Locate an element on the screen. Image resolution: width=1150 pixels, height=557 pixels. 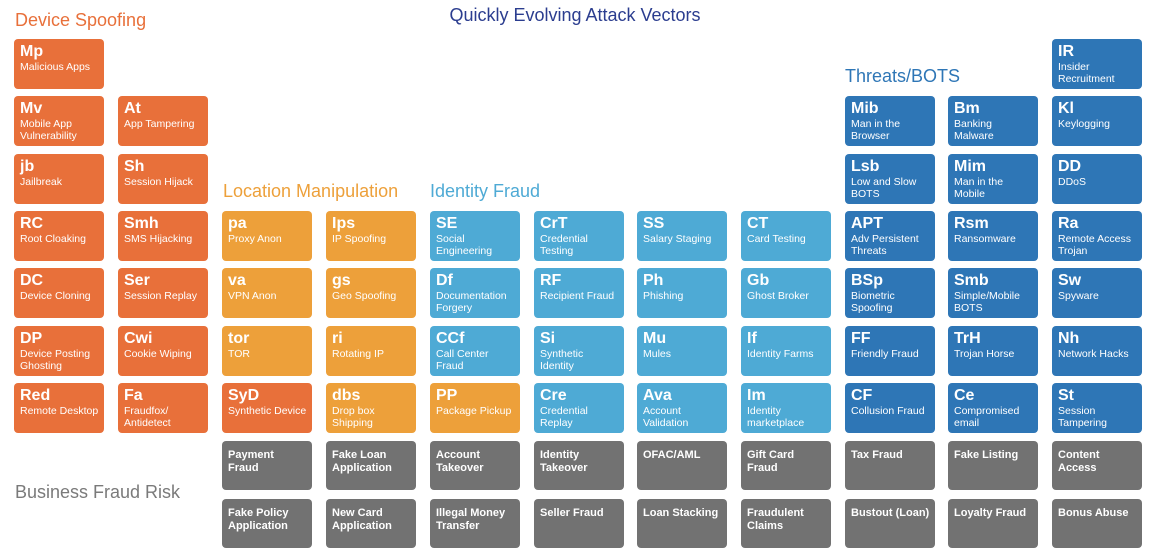
business-tile-illegal-money-transfer: Illegal Money Transfer is located at coordinates (475, 523).